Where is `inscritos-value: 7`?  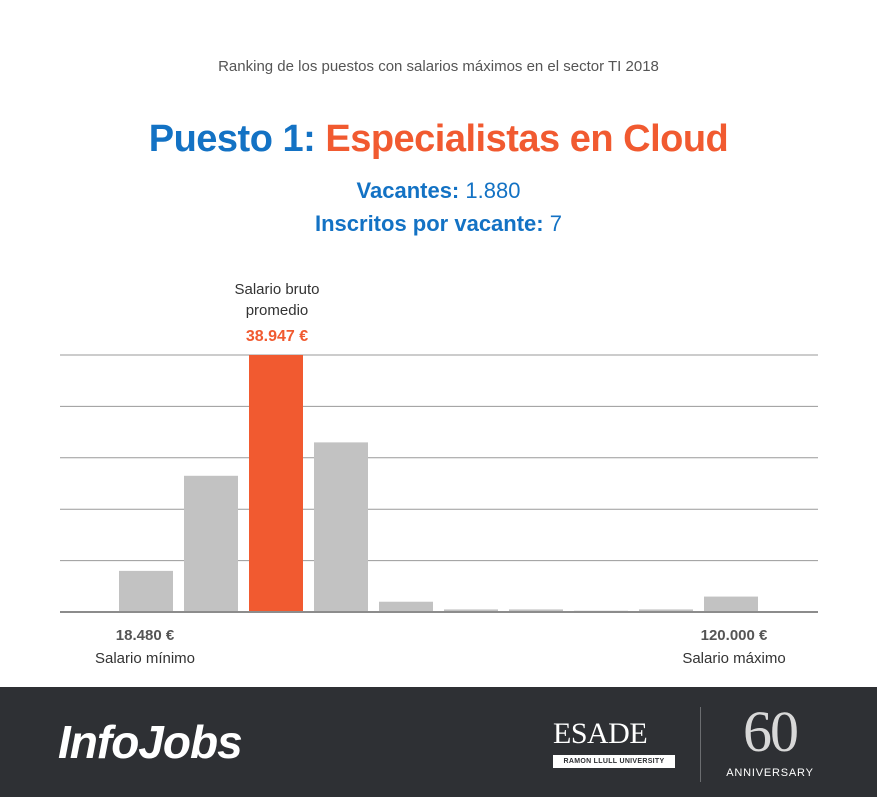 inscritos-value: 7 is located at coordinates (555, 223).